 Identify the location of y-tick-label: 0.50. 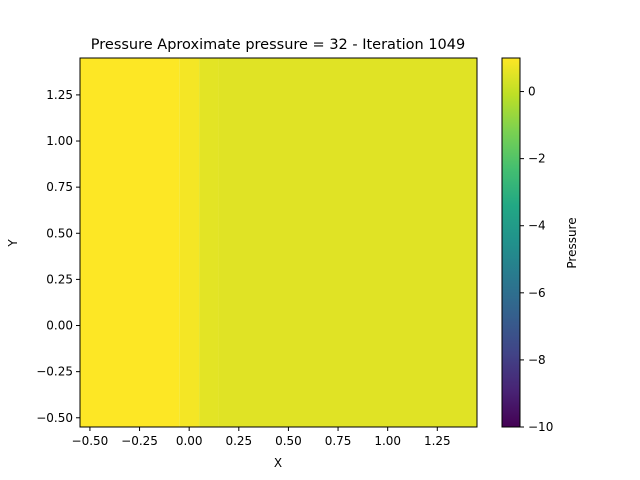
(59, 233).